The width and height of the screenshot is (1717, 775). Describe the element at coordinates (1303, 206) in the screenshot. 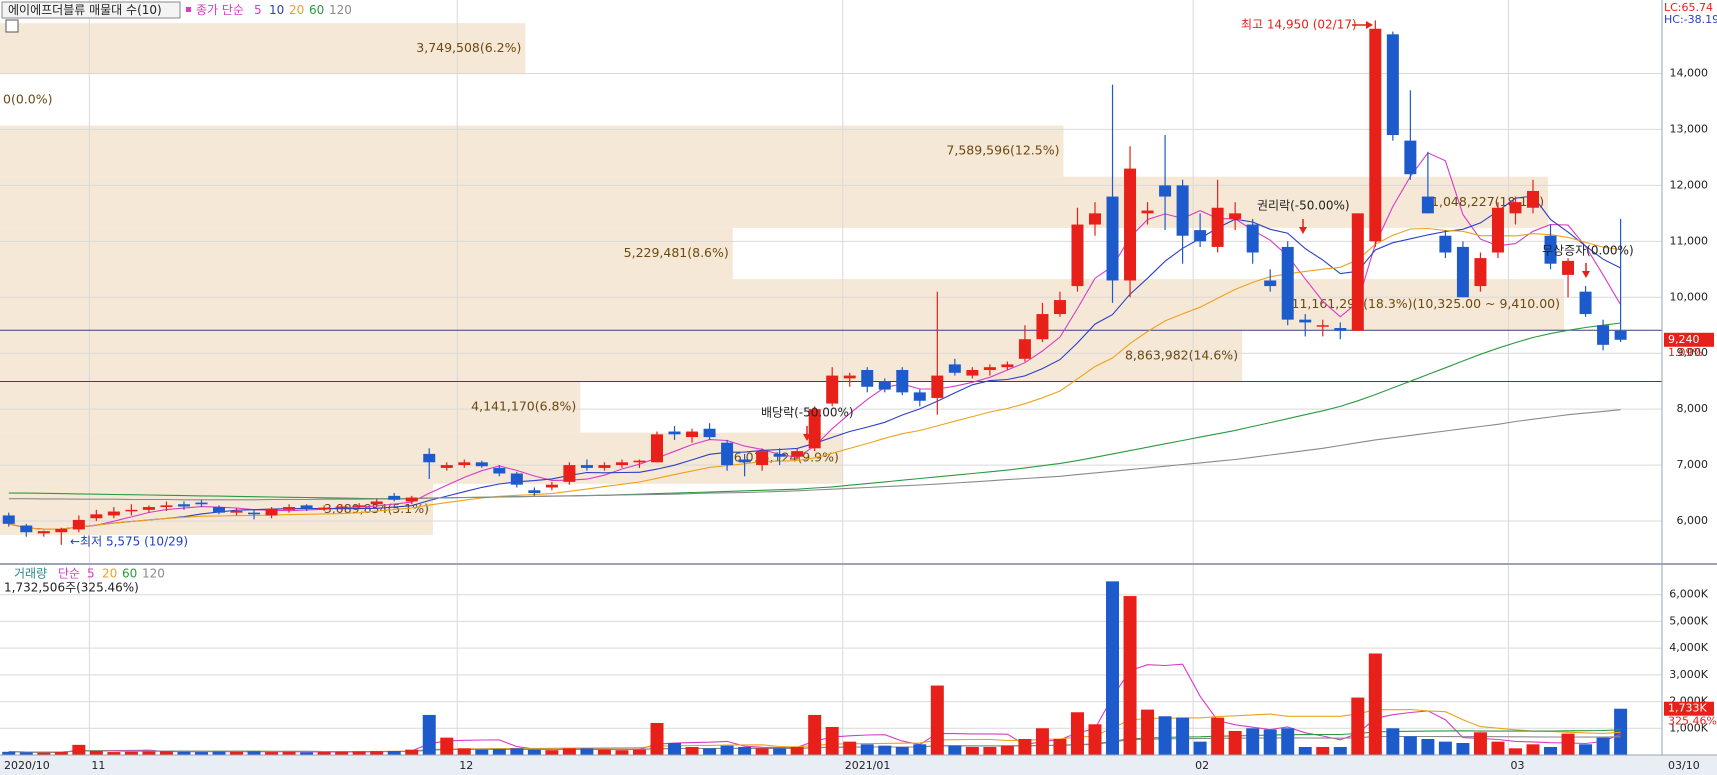

I see `annotation: 권리락(-50.00%)` at that location.